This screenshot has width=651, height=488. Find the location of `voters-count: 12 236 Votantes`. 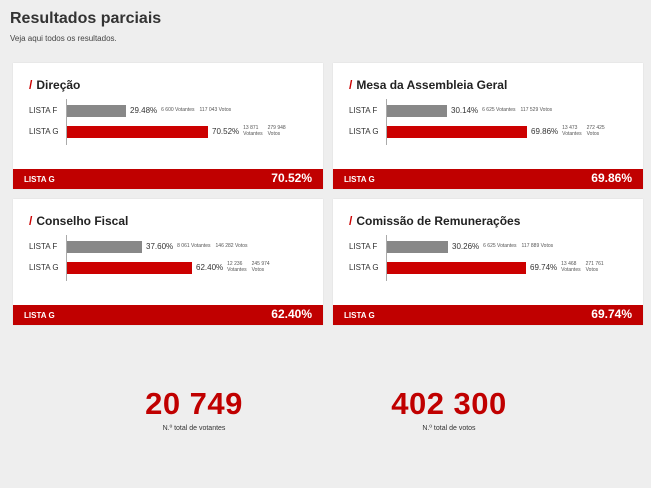

voters-count: 12 236 Votantes is located at coordinates (236, 267).